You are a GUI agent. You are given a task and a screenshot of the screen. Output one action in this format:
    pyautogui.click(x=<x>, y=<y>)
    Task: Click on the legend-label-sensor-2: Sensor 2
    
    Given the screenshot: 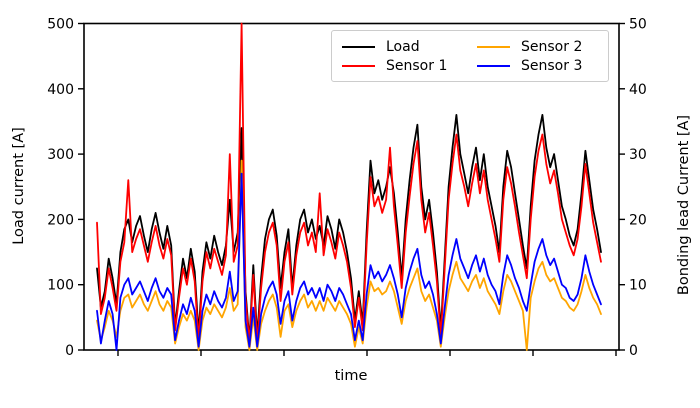 What is the action you would take?
    pyautogui.click(x=552, y=46)
    